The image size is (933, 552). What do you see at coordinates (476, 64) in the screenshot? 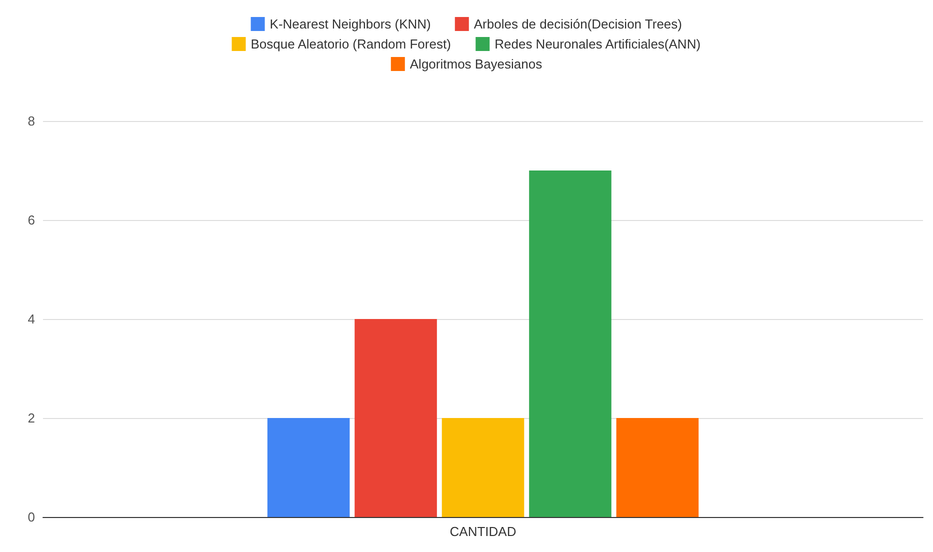
I see `legend-label: Algoritmos Bayesianos` at bounding box center [476, 64].